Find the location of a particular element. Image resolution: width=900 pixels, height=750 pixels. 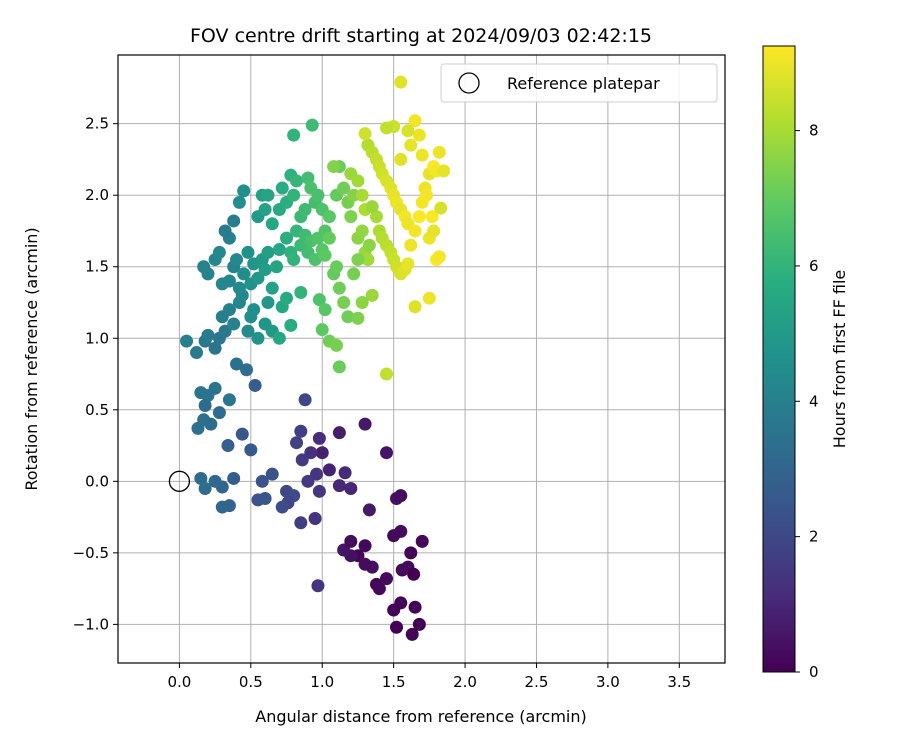

colorbar-label: Hours from first FF file is located at coordinates (839, 359).